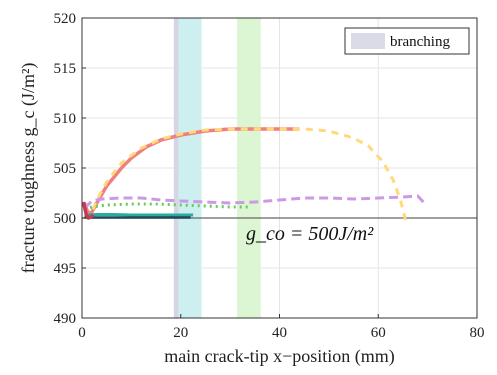 This screenshot has width=497, height=375. What do you see at coordinates (82, 333) in the screenshot?
I see `x-tick-label: 0` at bounding box center [82, 333].